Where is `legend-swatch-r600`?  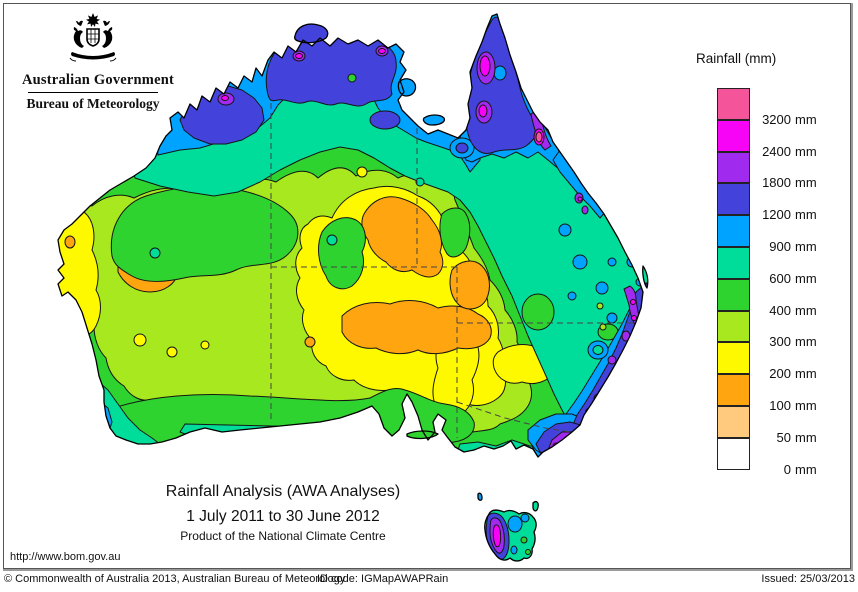
legend-swatch-r600 is located at coordinates (733, 263).